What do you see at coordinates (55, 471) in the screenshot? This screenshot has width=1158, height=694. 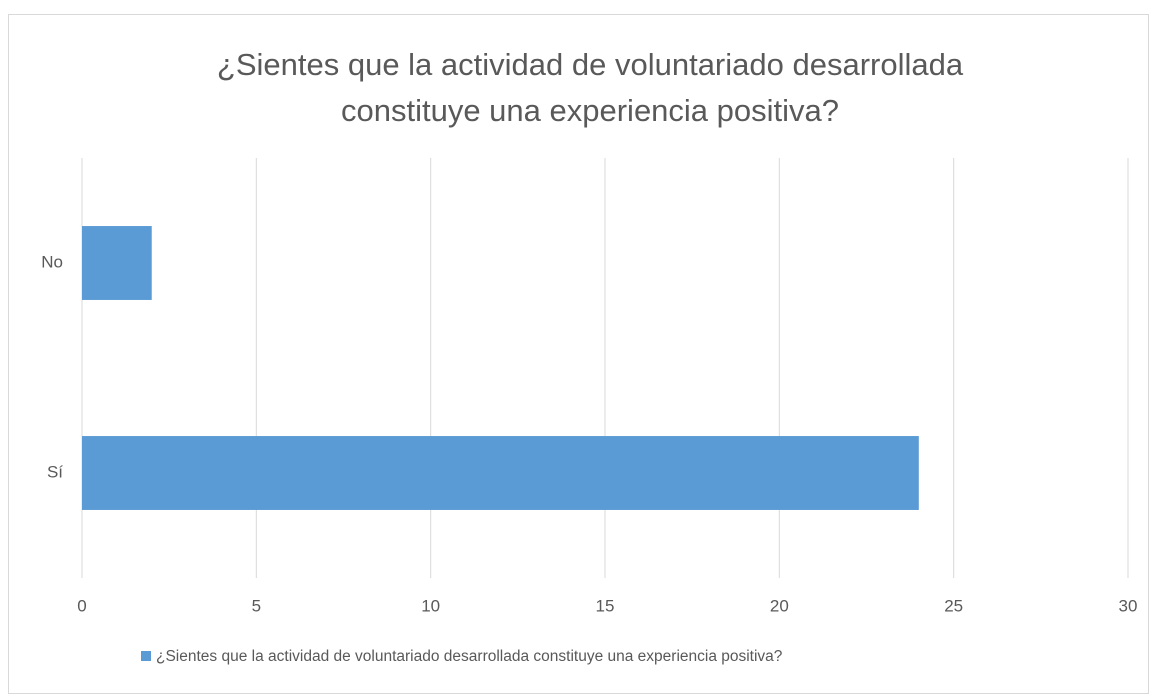 I see `y-tick-label: Sí` at bounding box center [55, 471].